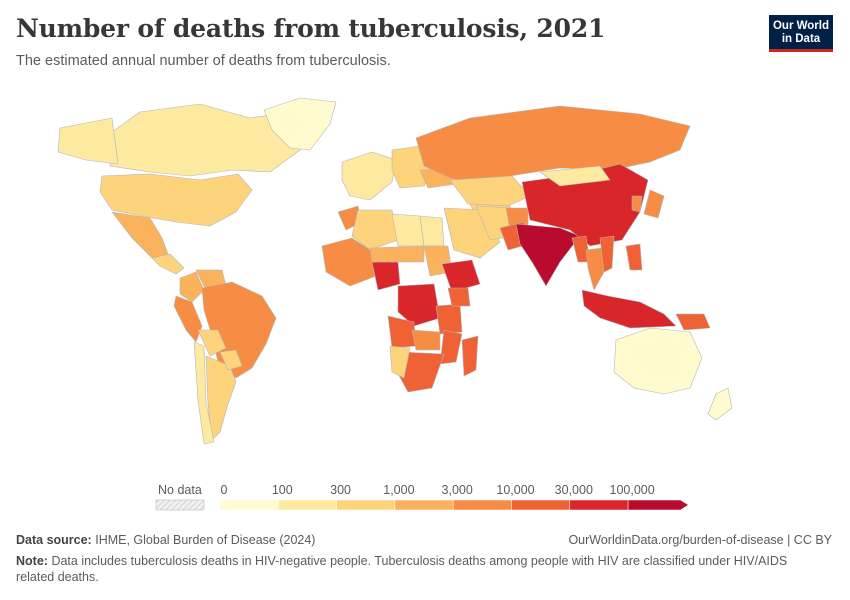 The image size is (850, 600). Describe the element at coordinates (282, 490) in the screenshot. I see `legend-tick-label: 100` at that location.